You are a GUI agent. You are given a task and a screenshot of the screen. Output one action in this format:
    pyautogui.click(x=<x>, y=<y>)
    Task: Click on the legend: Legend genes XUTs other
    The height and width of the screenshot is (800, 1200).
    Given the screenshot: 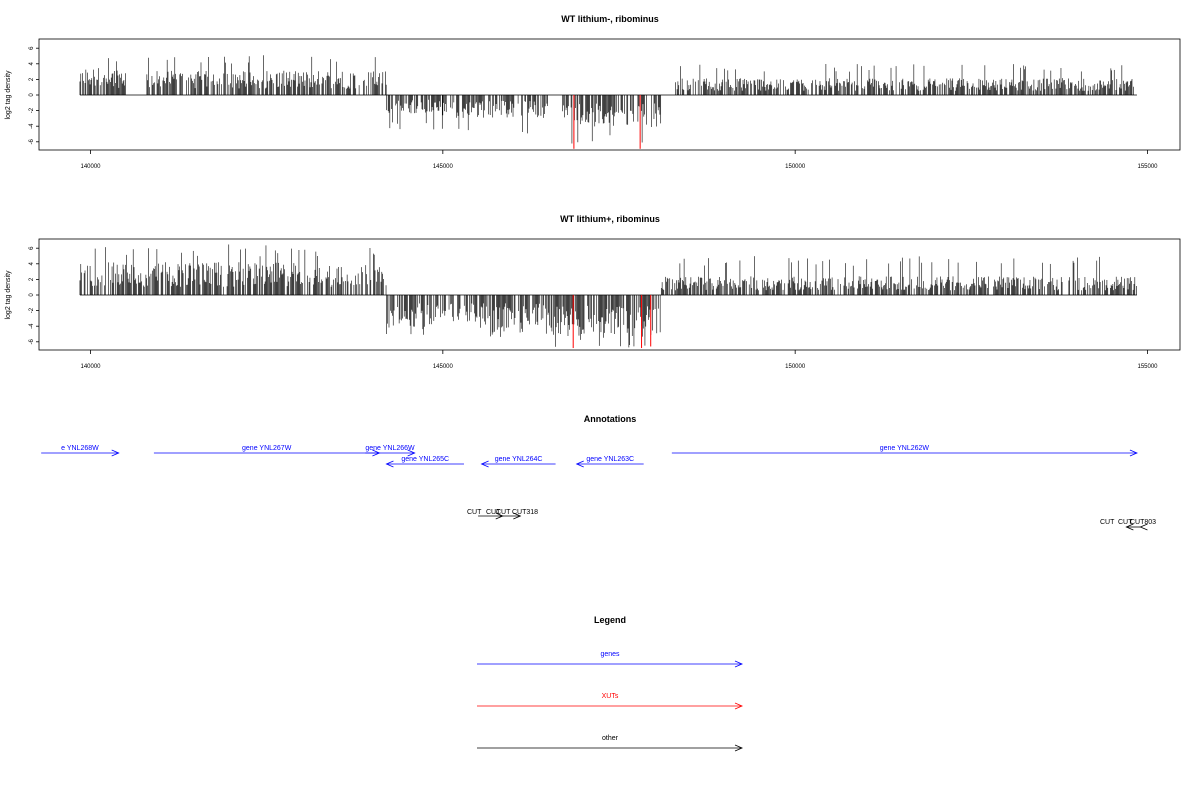 What is the action you would take?
    pyautogui.click(x=610, y=683)
    